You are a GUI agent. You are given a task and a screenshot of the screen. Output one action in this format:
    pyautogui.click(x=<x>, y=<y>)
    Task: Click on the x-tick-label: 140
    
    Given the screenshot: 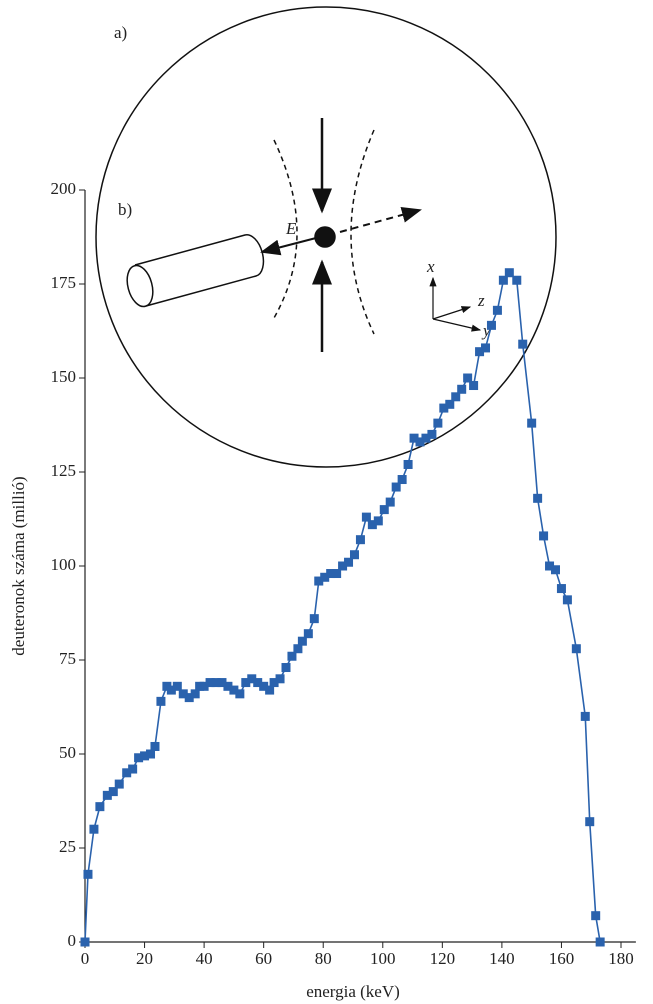 What is the action you would take?
    pyautogui.click(x=502, y=958)
    